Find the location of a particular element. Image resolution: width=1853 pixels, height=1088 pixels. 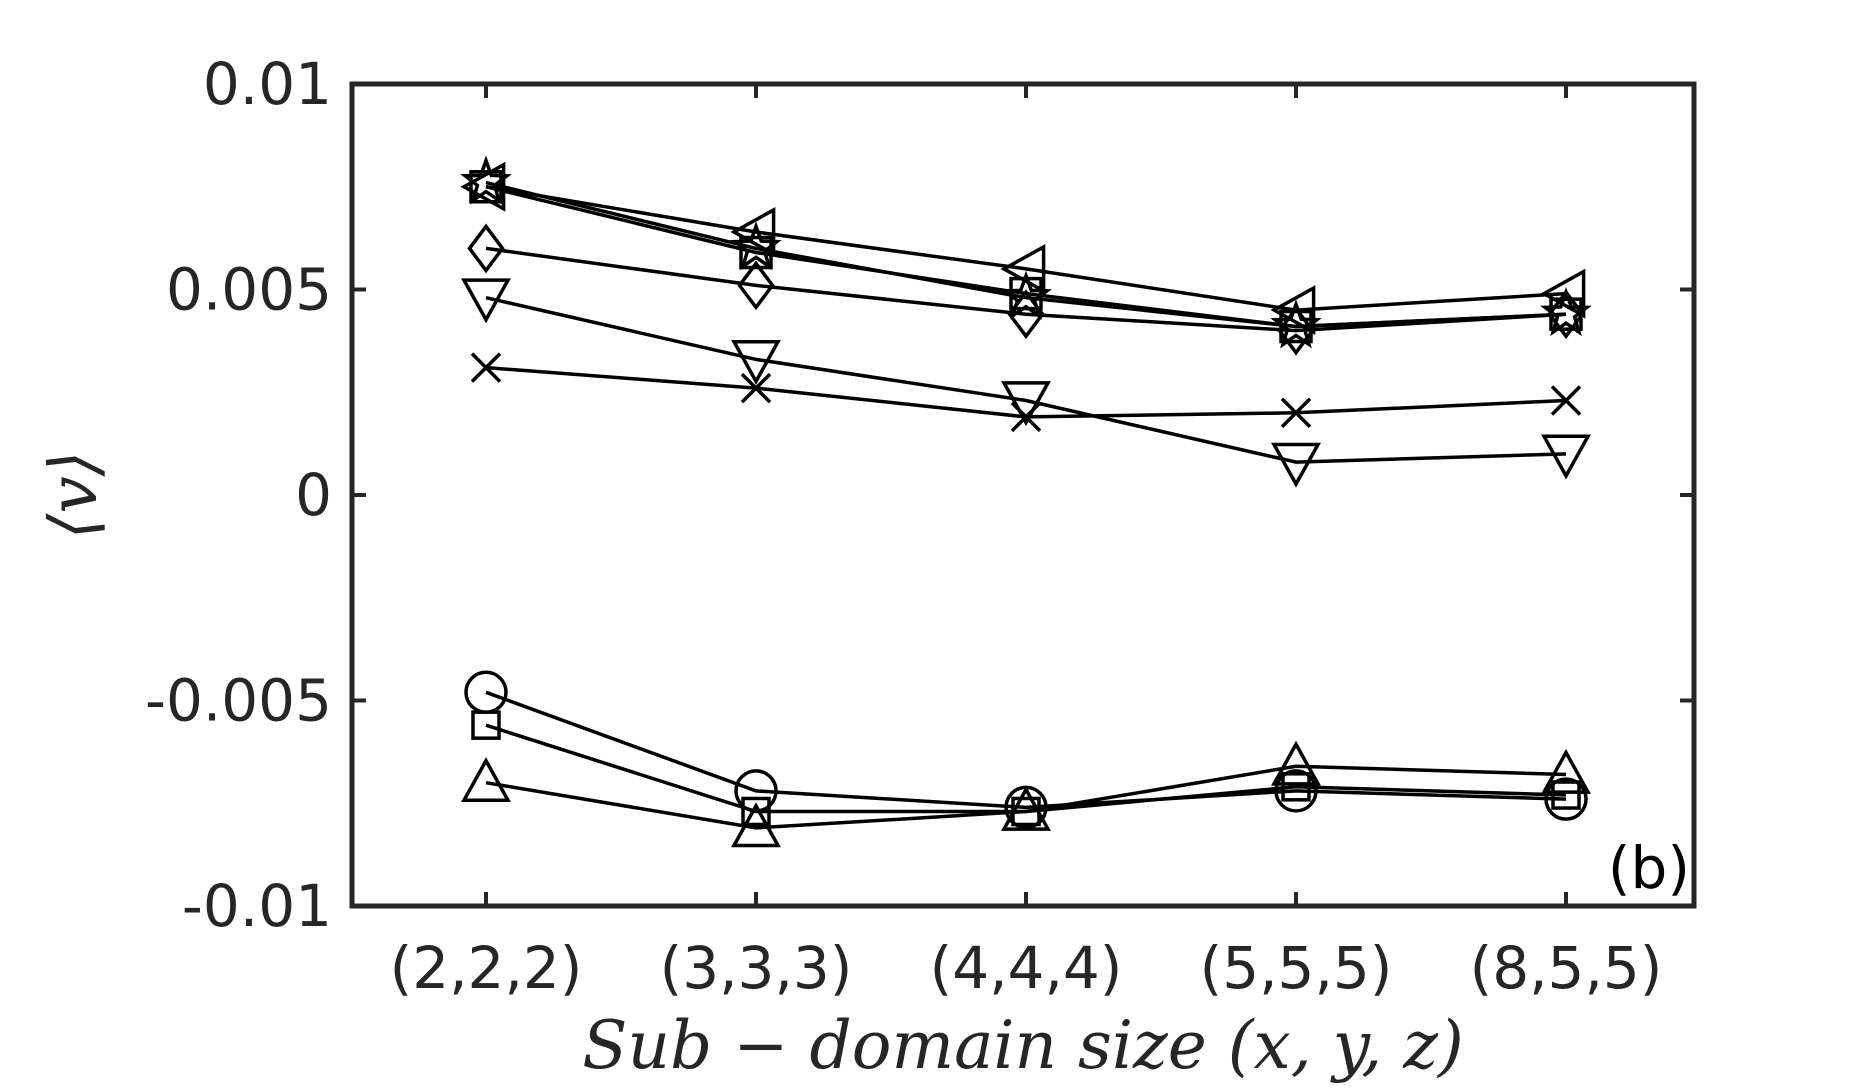

x-axis-label: Sub − domain size (x, y, z) is located at coordinates (1022, 1045).